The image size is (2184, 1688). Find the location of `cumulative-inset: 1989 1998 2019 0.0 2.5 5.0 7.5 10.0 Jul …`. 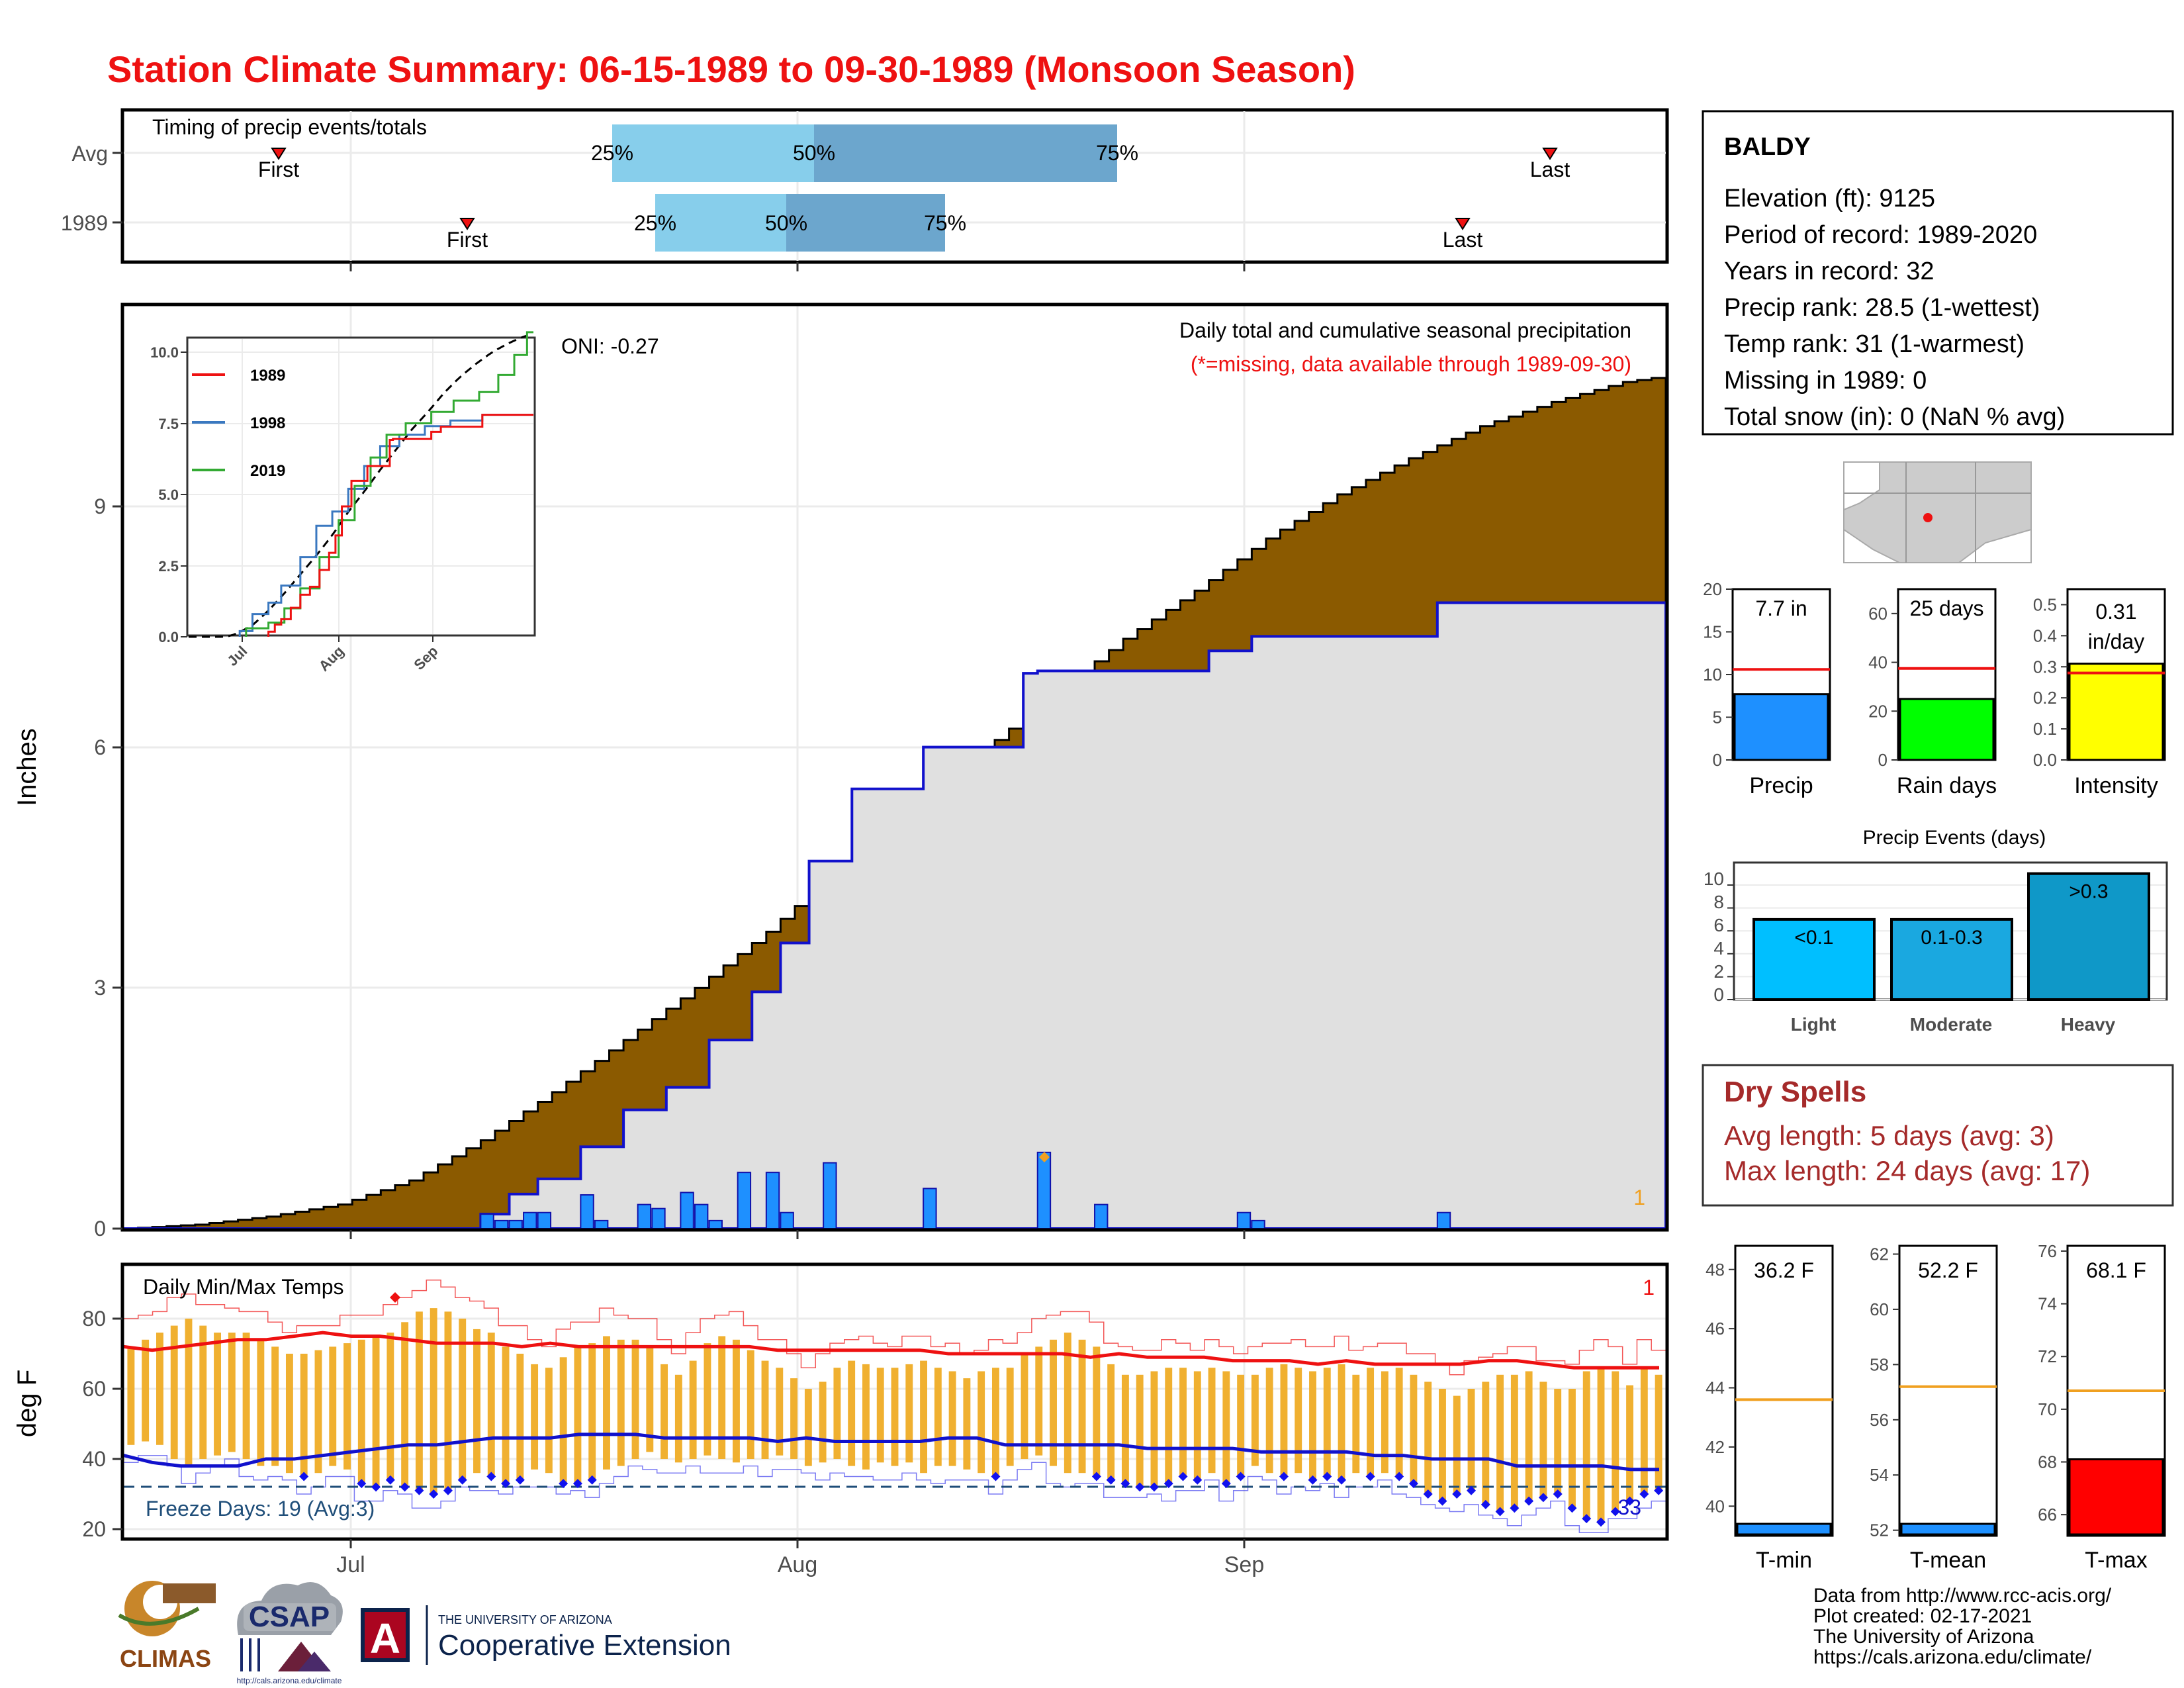

cumulative-inset: 1989 1998 2019 0.0 2.5 5.0 7.5 10.0 Jul … is located at coordinates (343, 503).